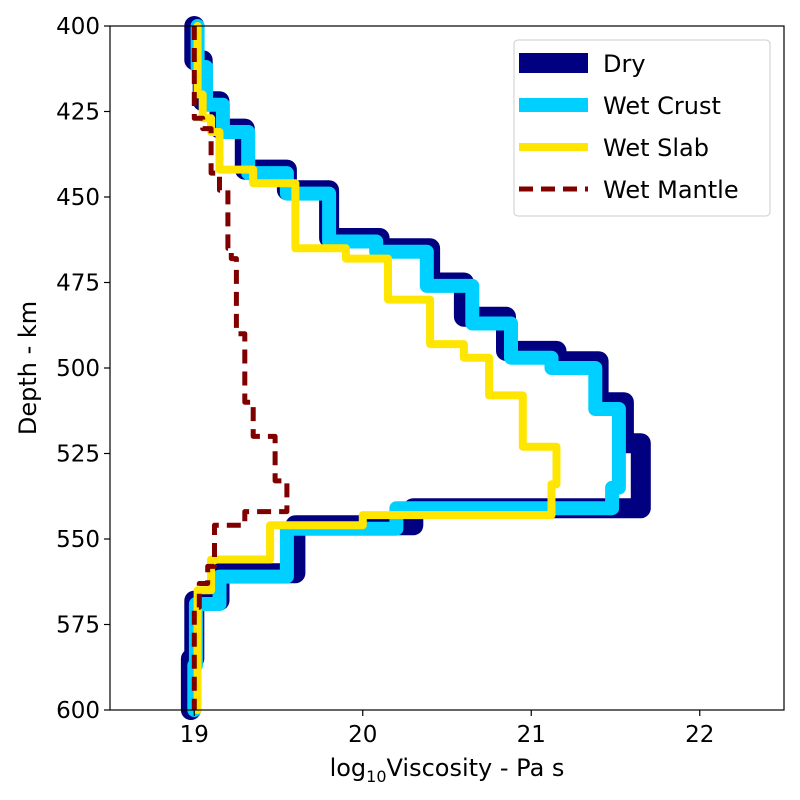 The image size is (800, 800). I want to click on y-tick-label: 575, so click(78, 626).